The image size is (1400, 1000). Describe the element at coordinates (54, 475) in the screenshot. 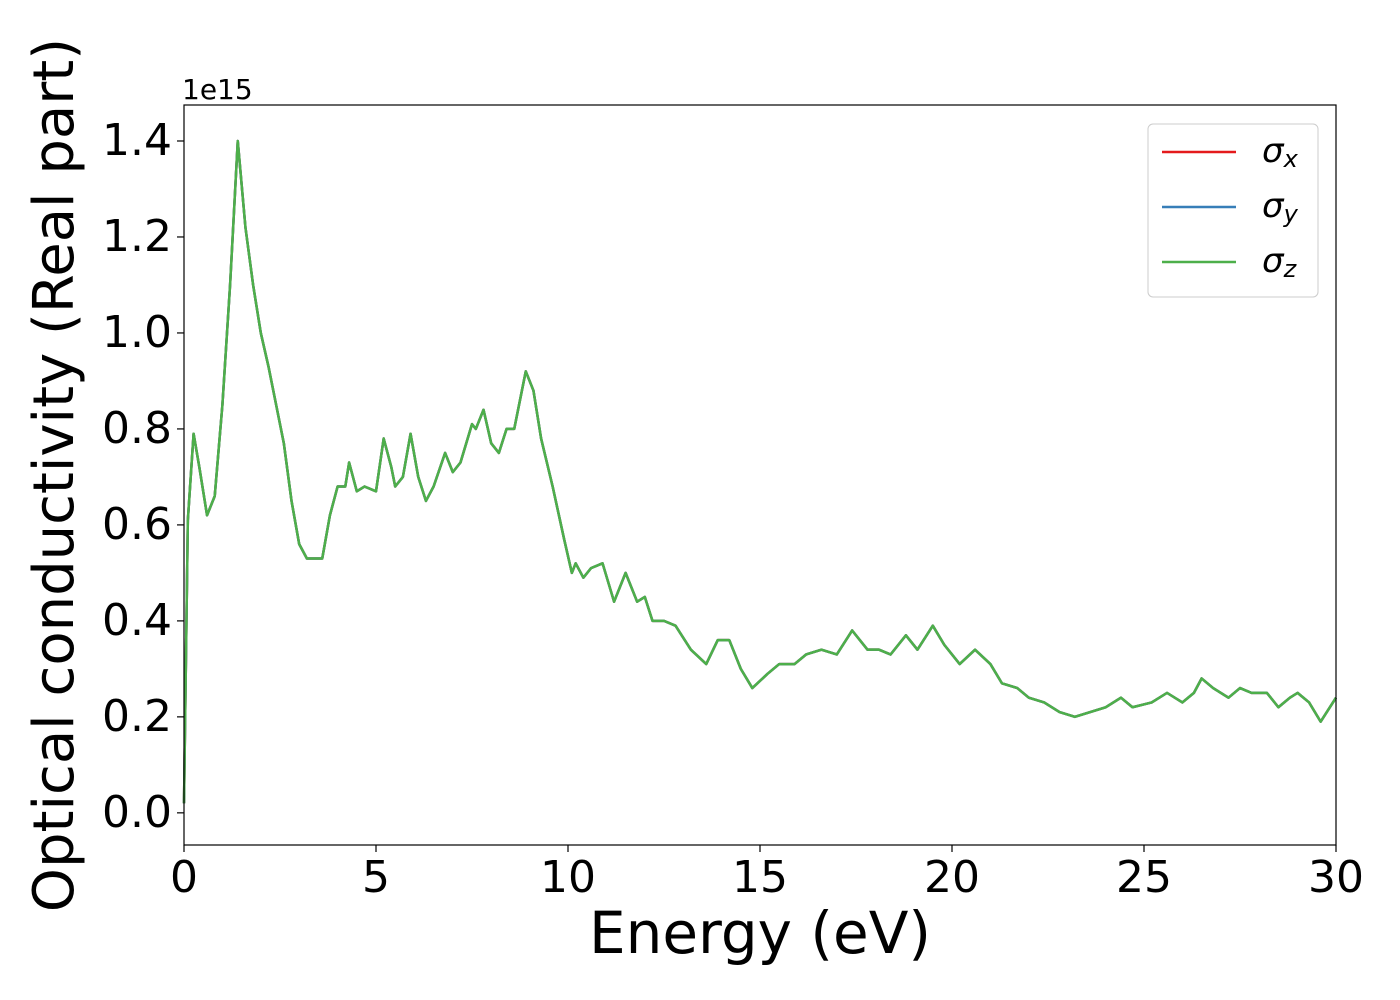

I see `y-axis-label: Optical conductivity (Real part)` at that location.